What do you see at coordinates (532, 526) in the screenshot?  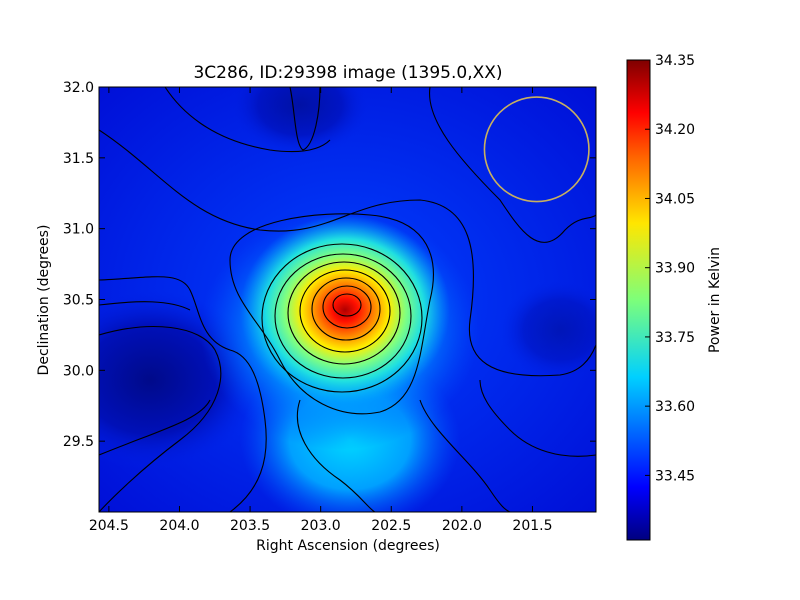 I see `x-tick-label: 201.5` at bounding box center [532, 526].